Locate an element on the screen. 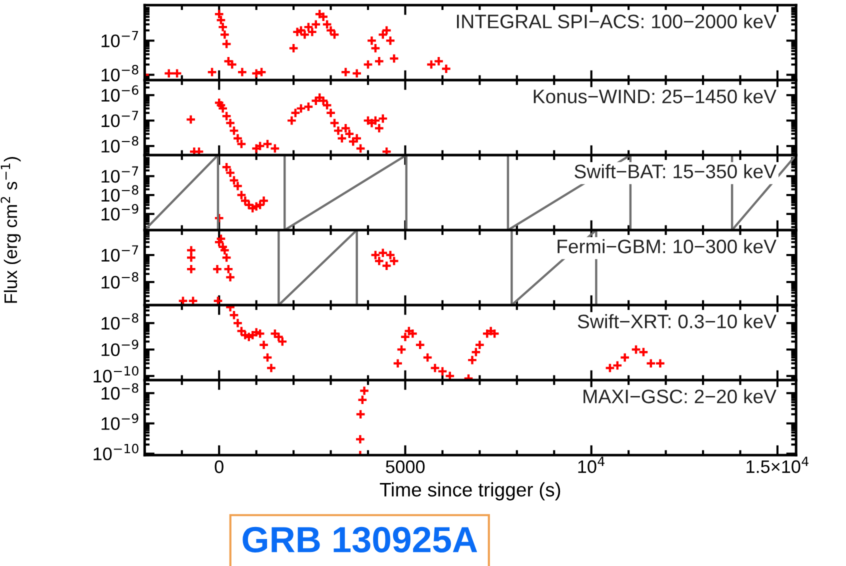 This screenshot has height=566, width=846. x-axis-title: Time since trigger (s) is located at coordinates (470, 491).